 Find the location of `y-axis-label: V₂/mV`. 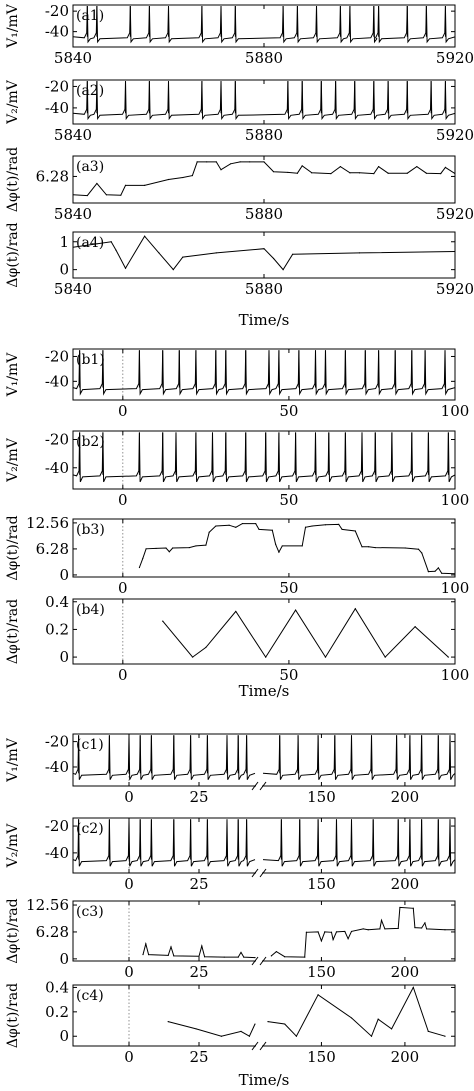

y-axis-label: V₂/mV is located at coordinates (13, 846).